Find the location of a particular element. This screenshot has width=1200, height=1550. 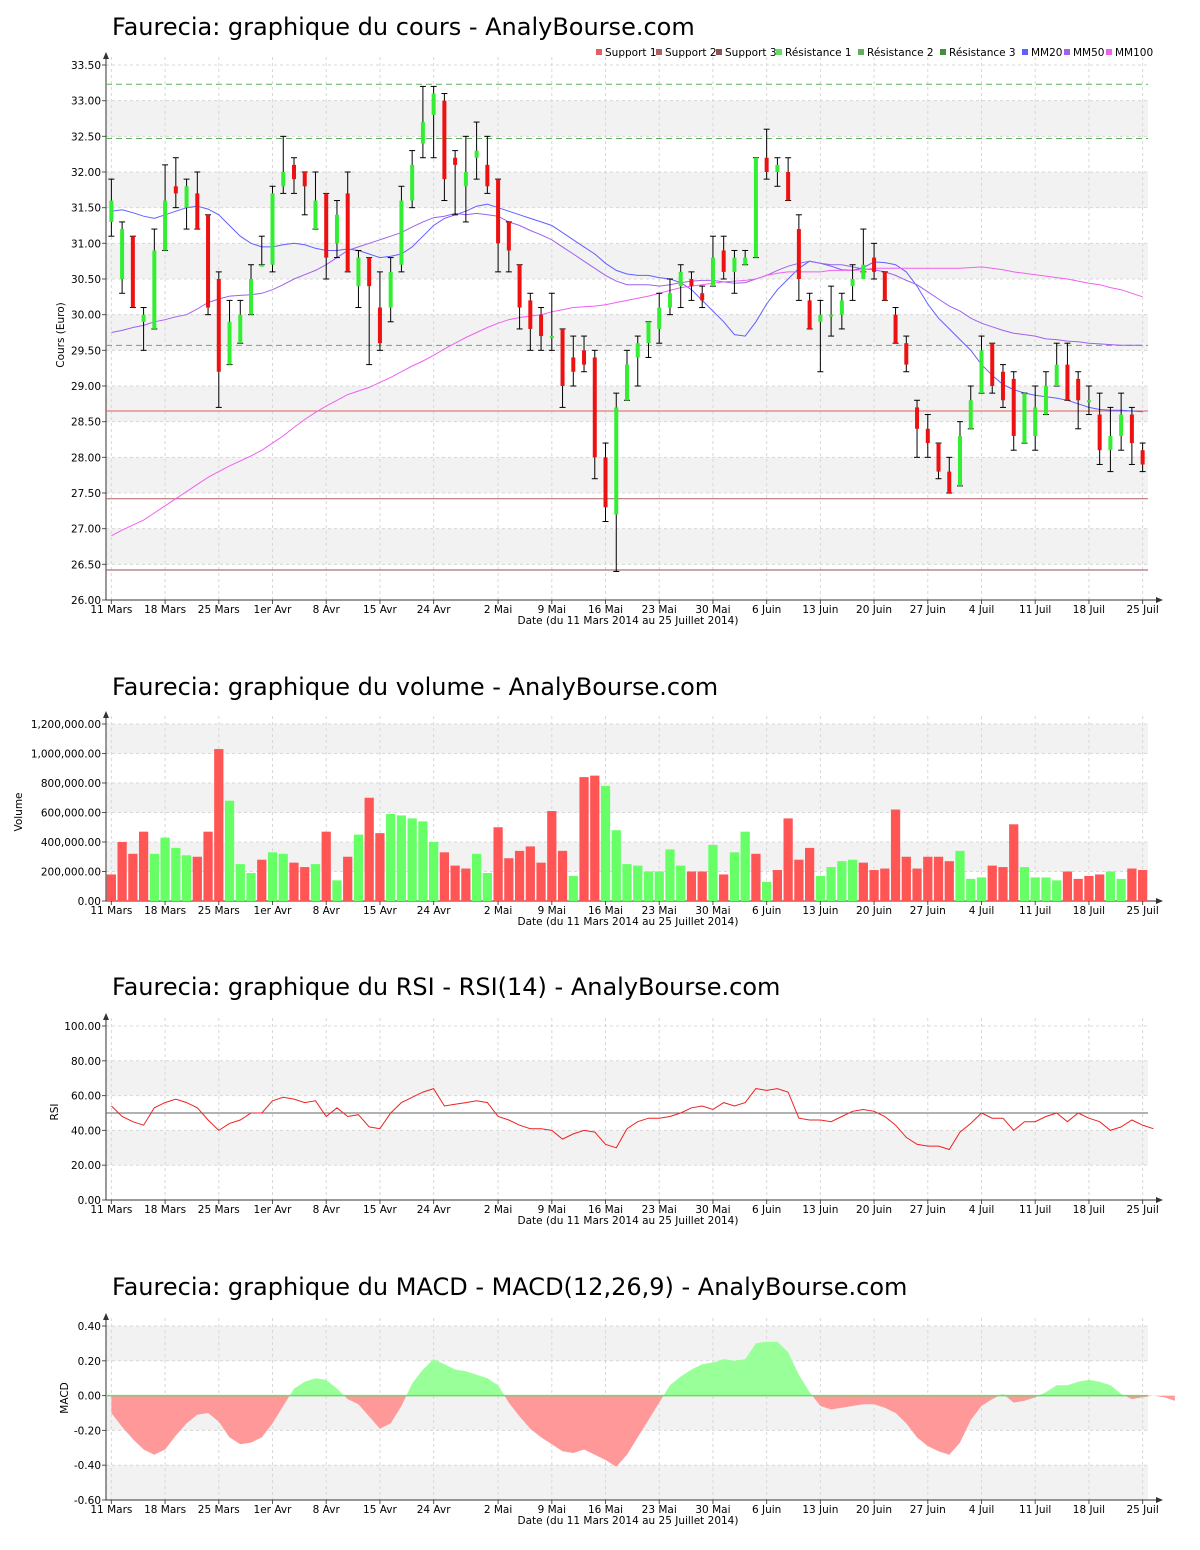

x-tick-label: 18 Mars is located at coordinates (165, 911).